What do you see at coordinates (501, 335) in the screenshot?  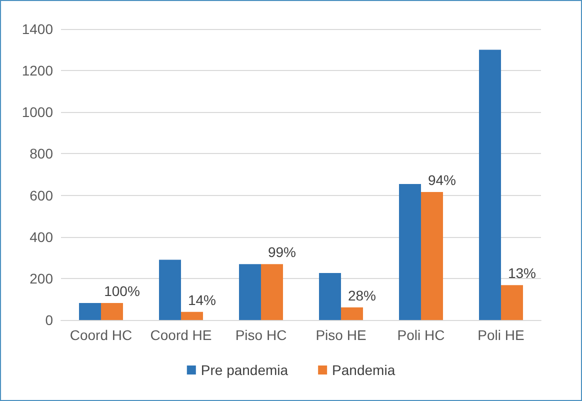 I see `x-tick-label: Poli HE` at bounding box center [501, 335].